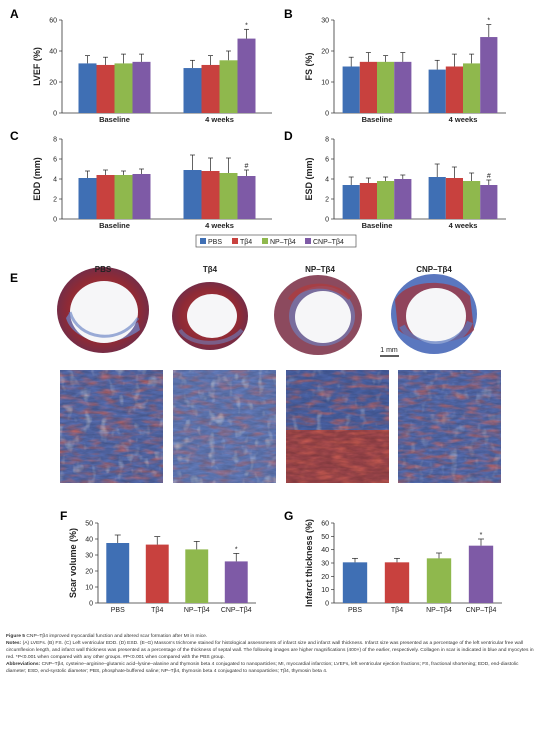  What do you see at coordinates (439, 610) in the screenshot?
I see `x-tick-label: NP–Tβ4` at bounding box center [439, 610].